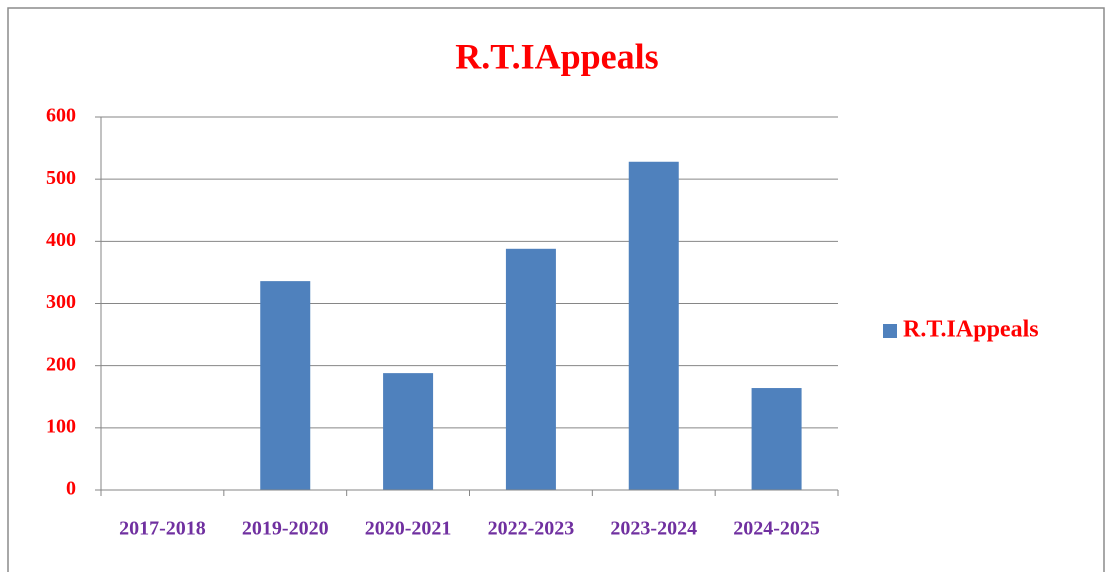 The width and height of the screenshot is (1111, 572). I want to click on y-tick-label: 400, so click(61, 240).